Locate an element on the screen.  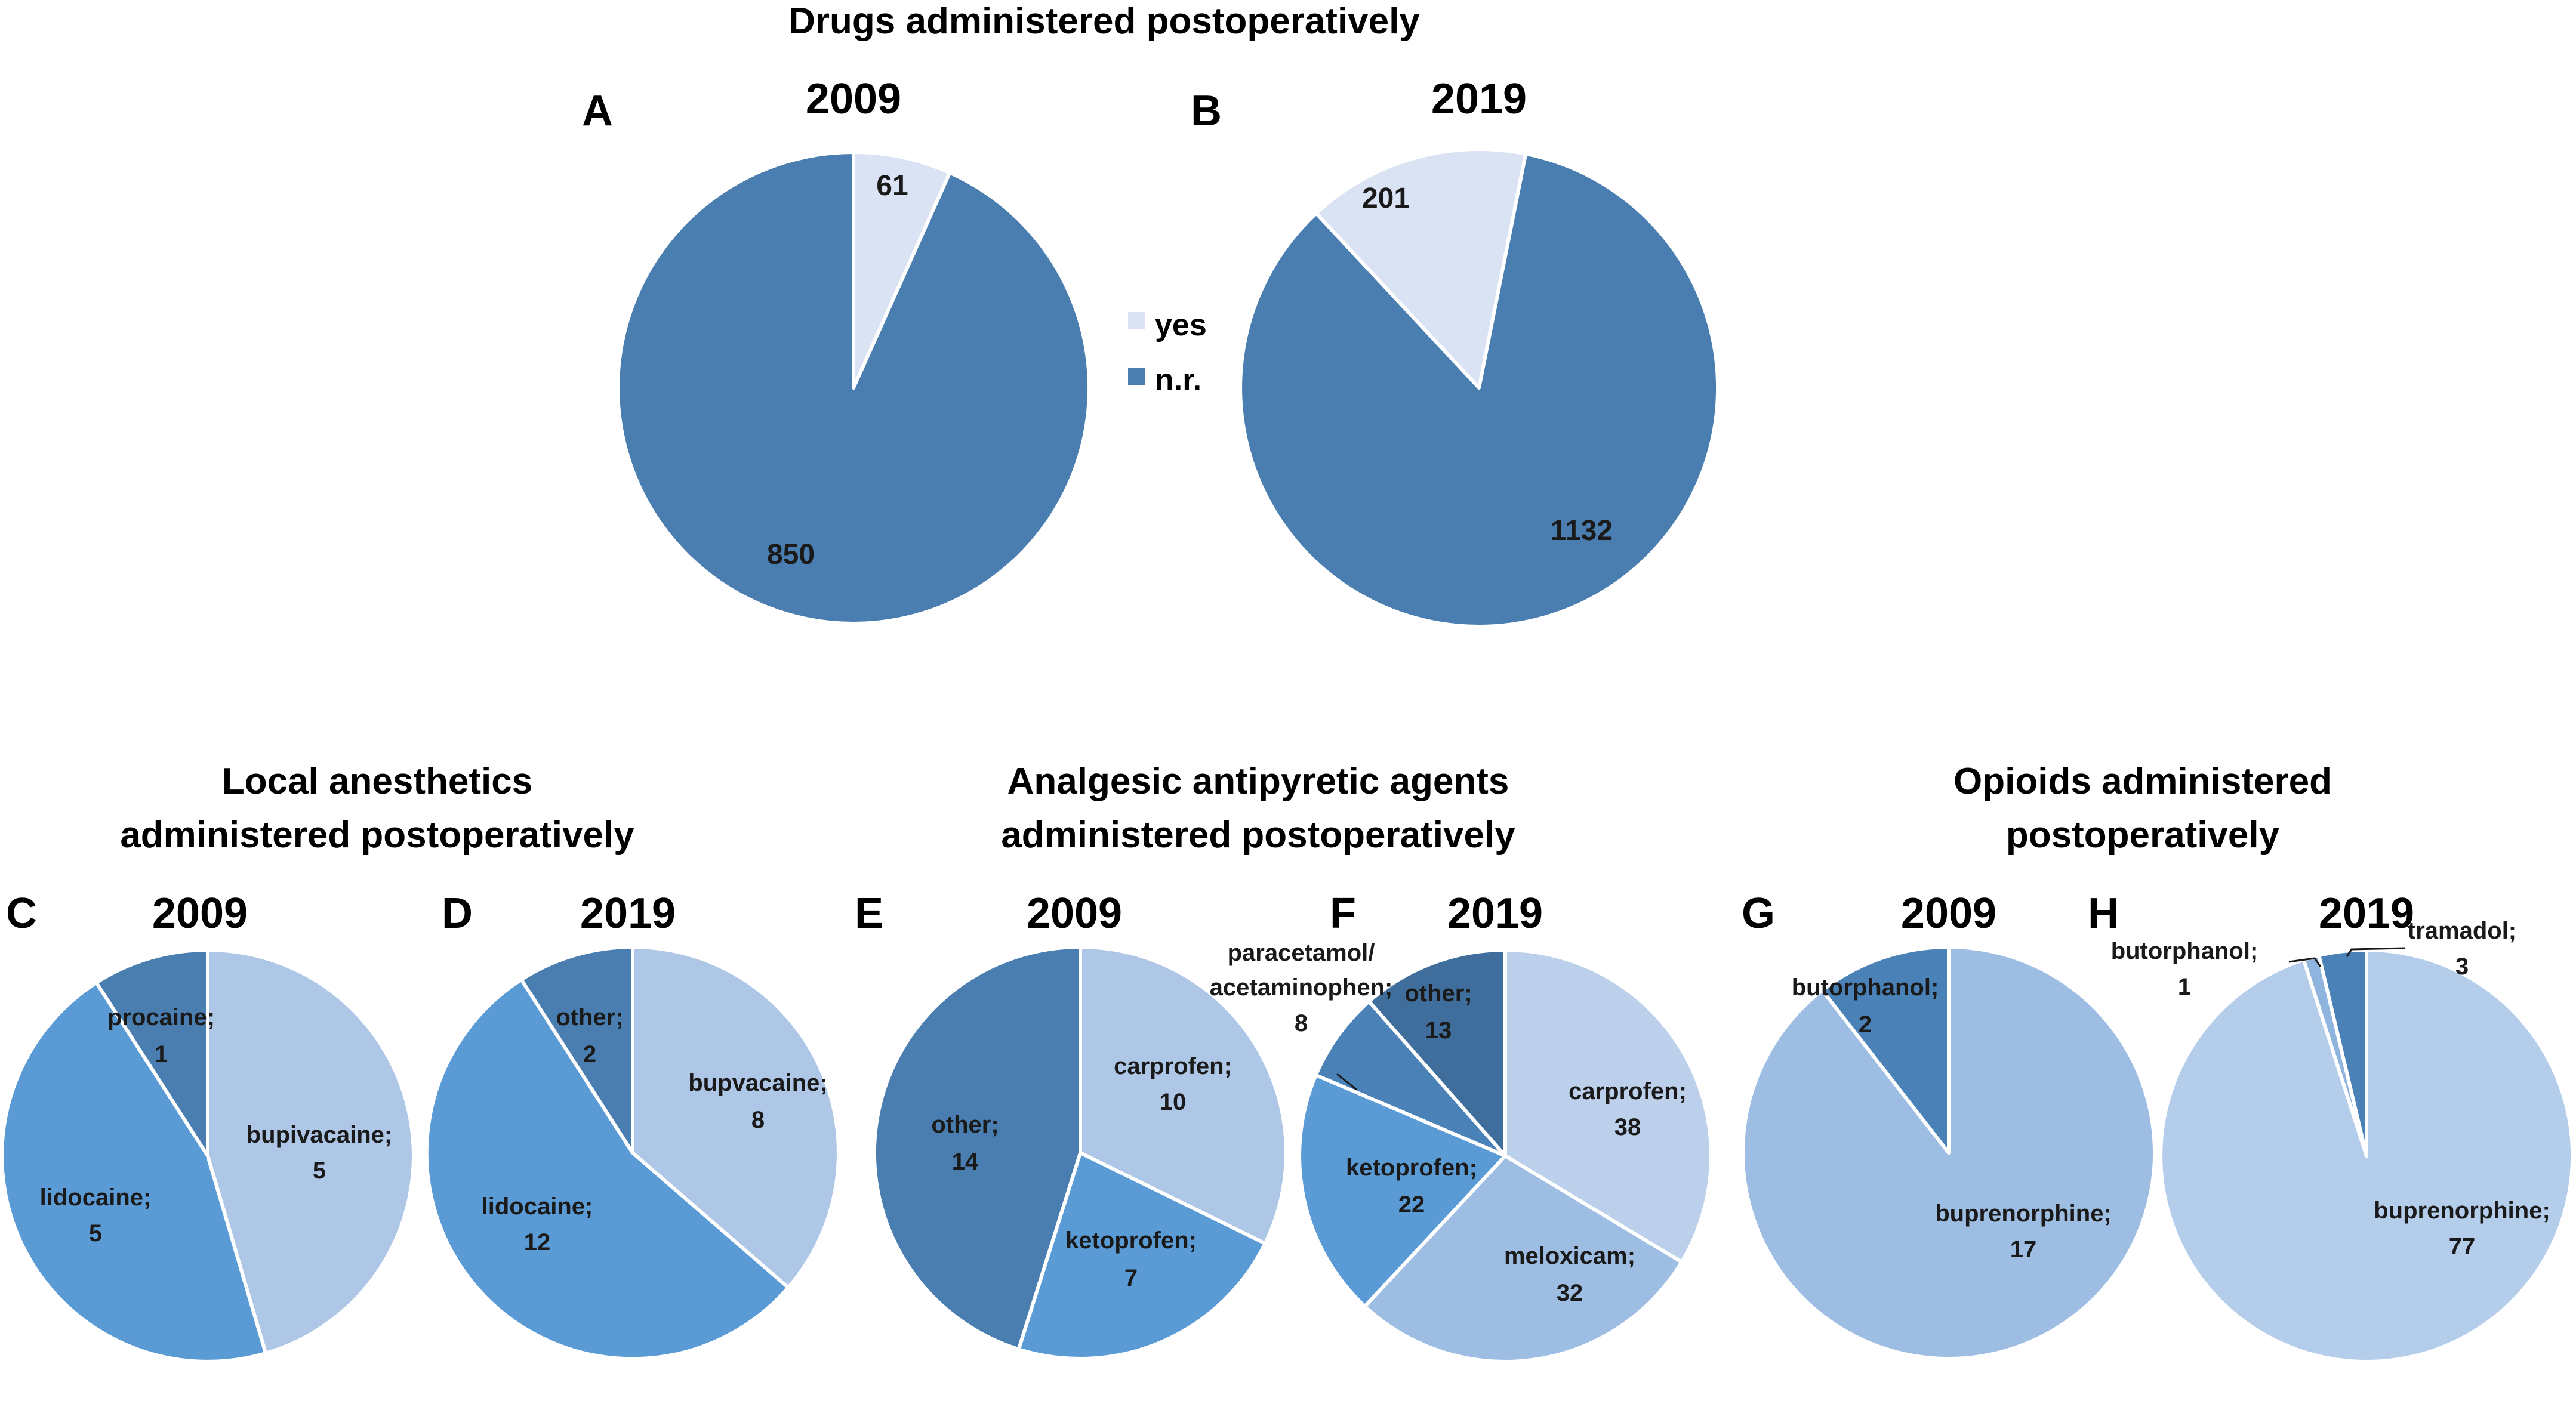
year-title-e: 2009 is located at coordinates (1074, 913).